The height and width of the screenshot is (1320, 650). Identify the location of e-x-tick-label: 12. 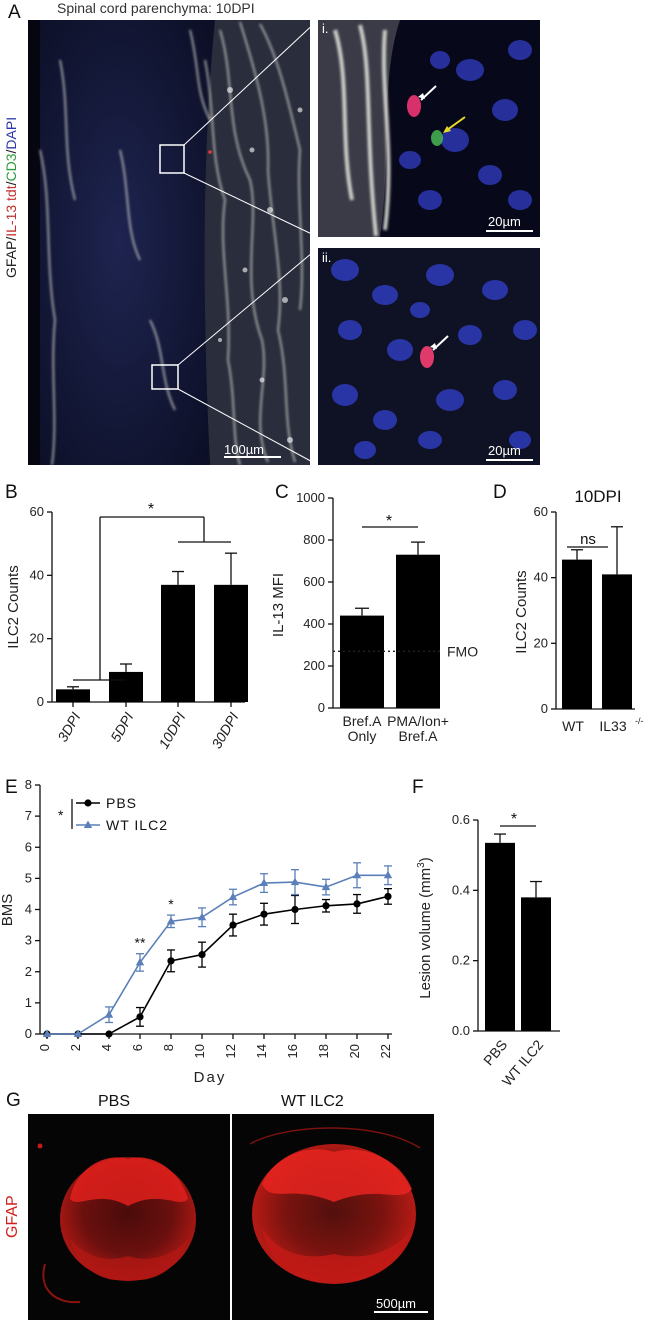
(230, 1051).